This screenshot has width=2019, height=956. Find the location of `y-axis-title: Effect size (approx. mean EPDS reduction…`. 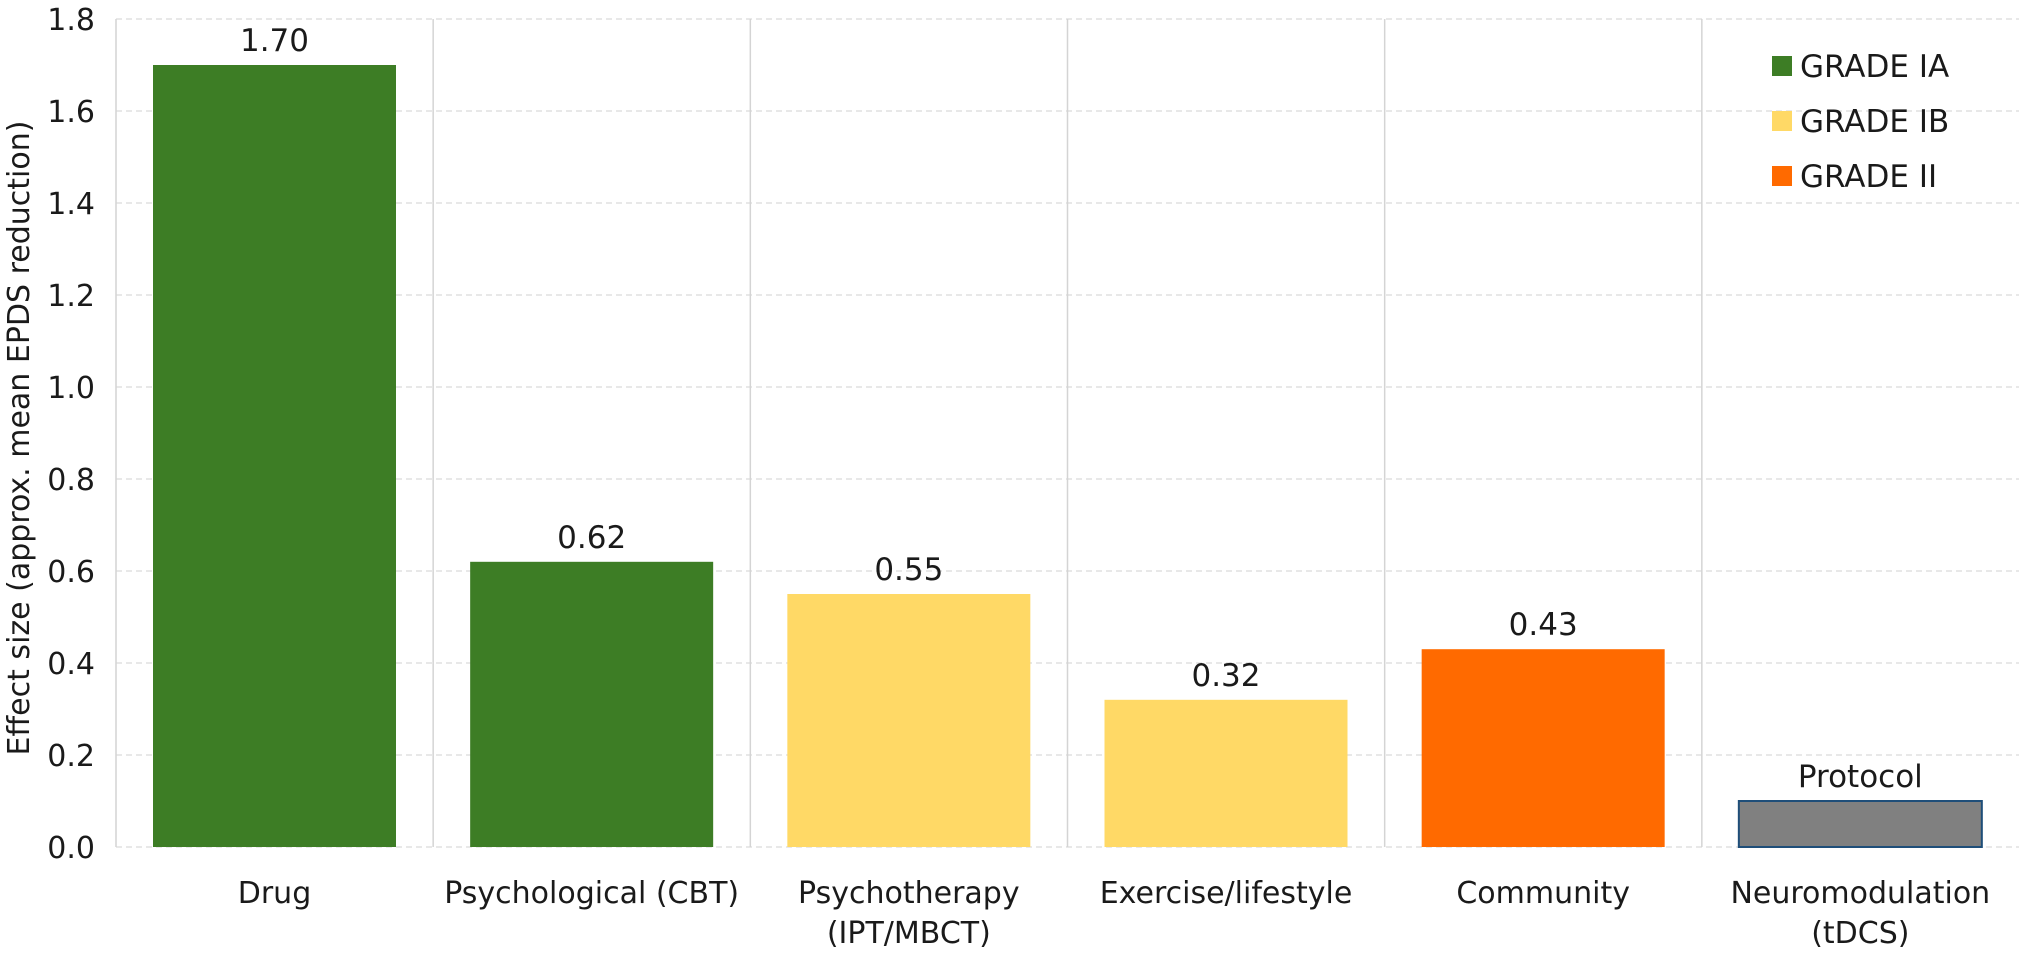

y-axis-title: Effect size (approx. mean EPDS reduction… is located at coordinates (19, 438).